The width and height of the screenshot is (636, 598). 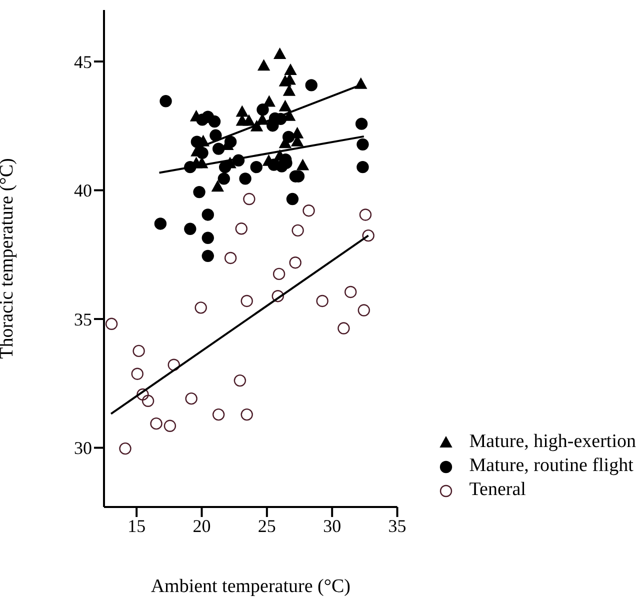 I want to click on y-tick-label: 40, so click(x=83, y=190).